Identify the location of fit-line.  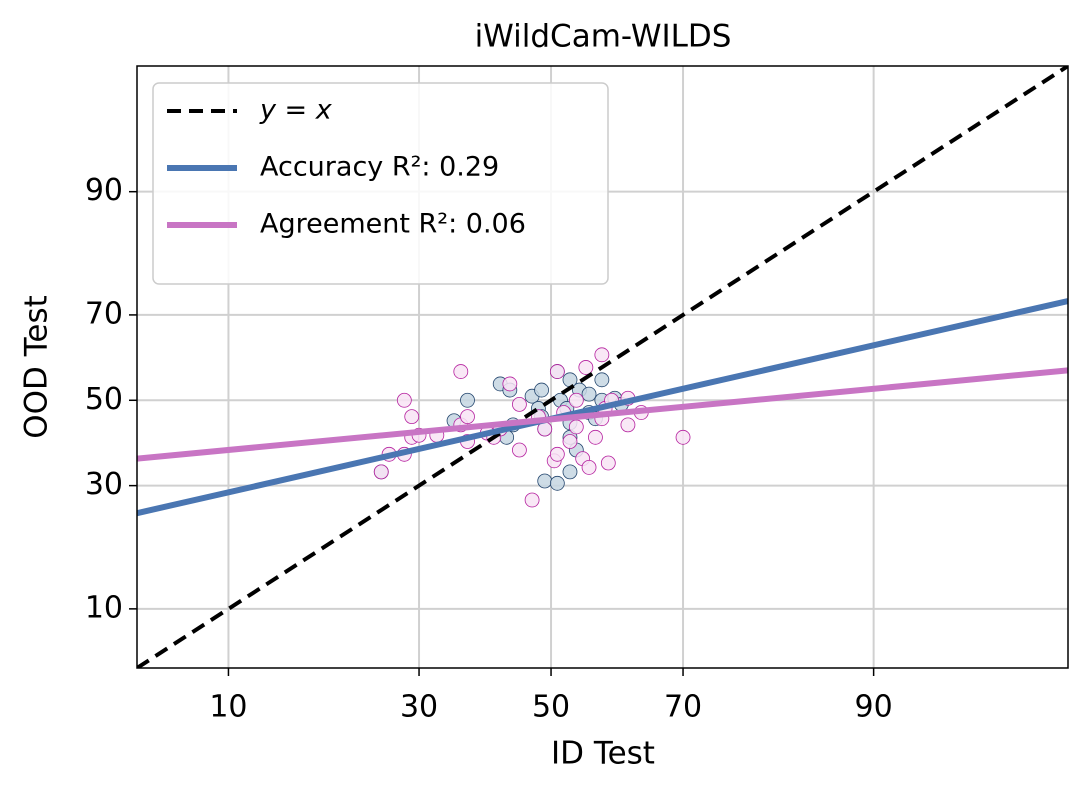
(602, 414).